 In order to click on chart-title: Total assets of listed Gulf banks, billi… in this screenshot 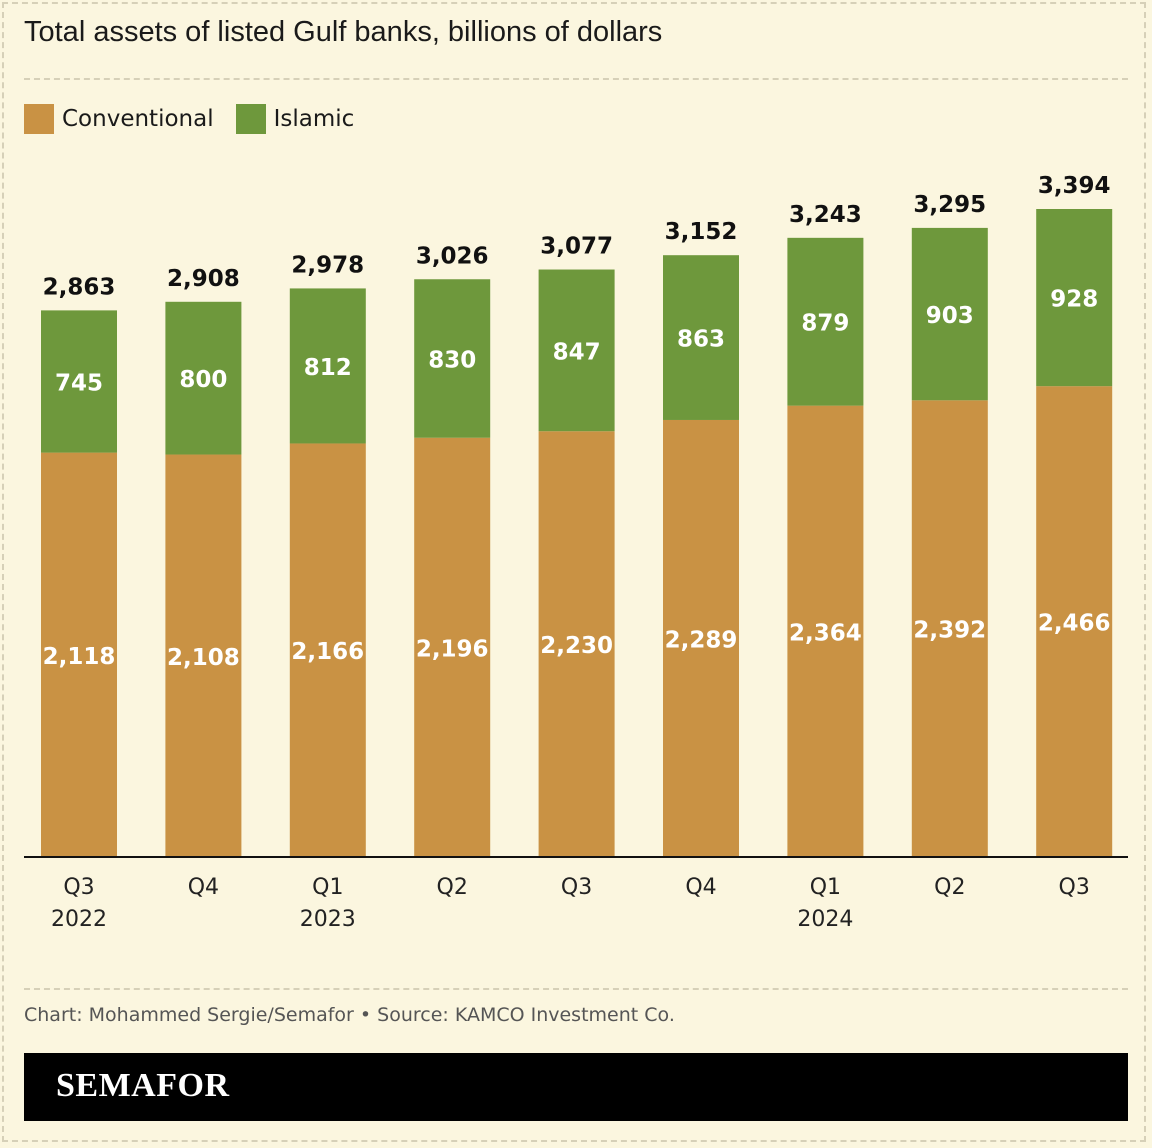, I will do `click(343, 32)`.